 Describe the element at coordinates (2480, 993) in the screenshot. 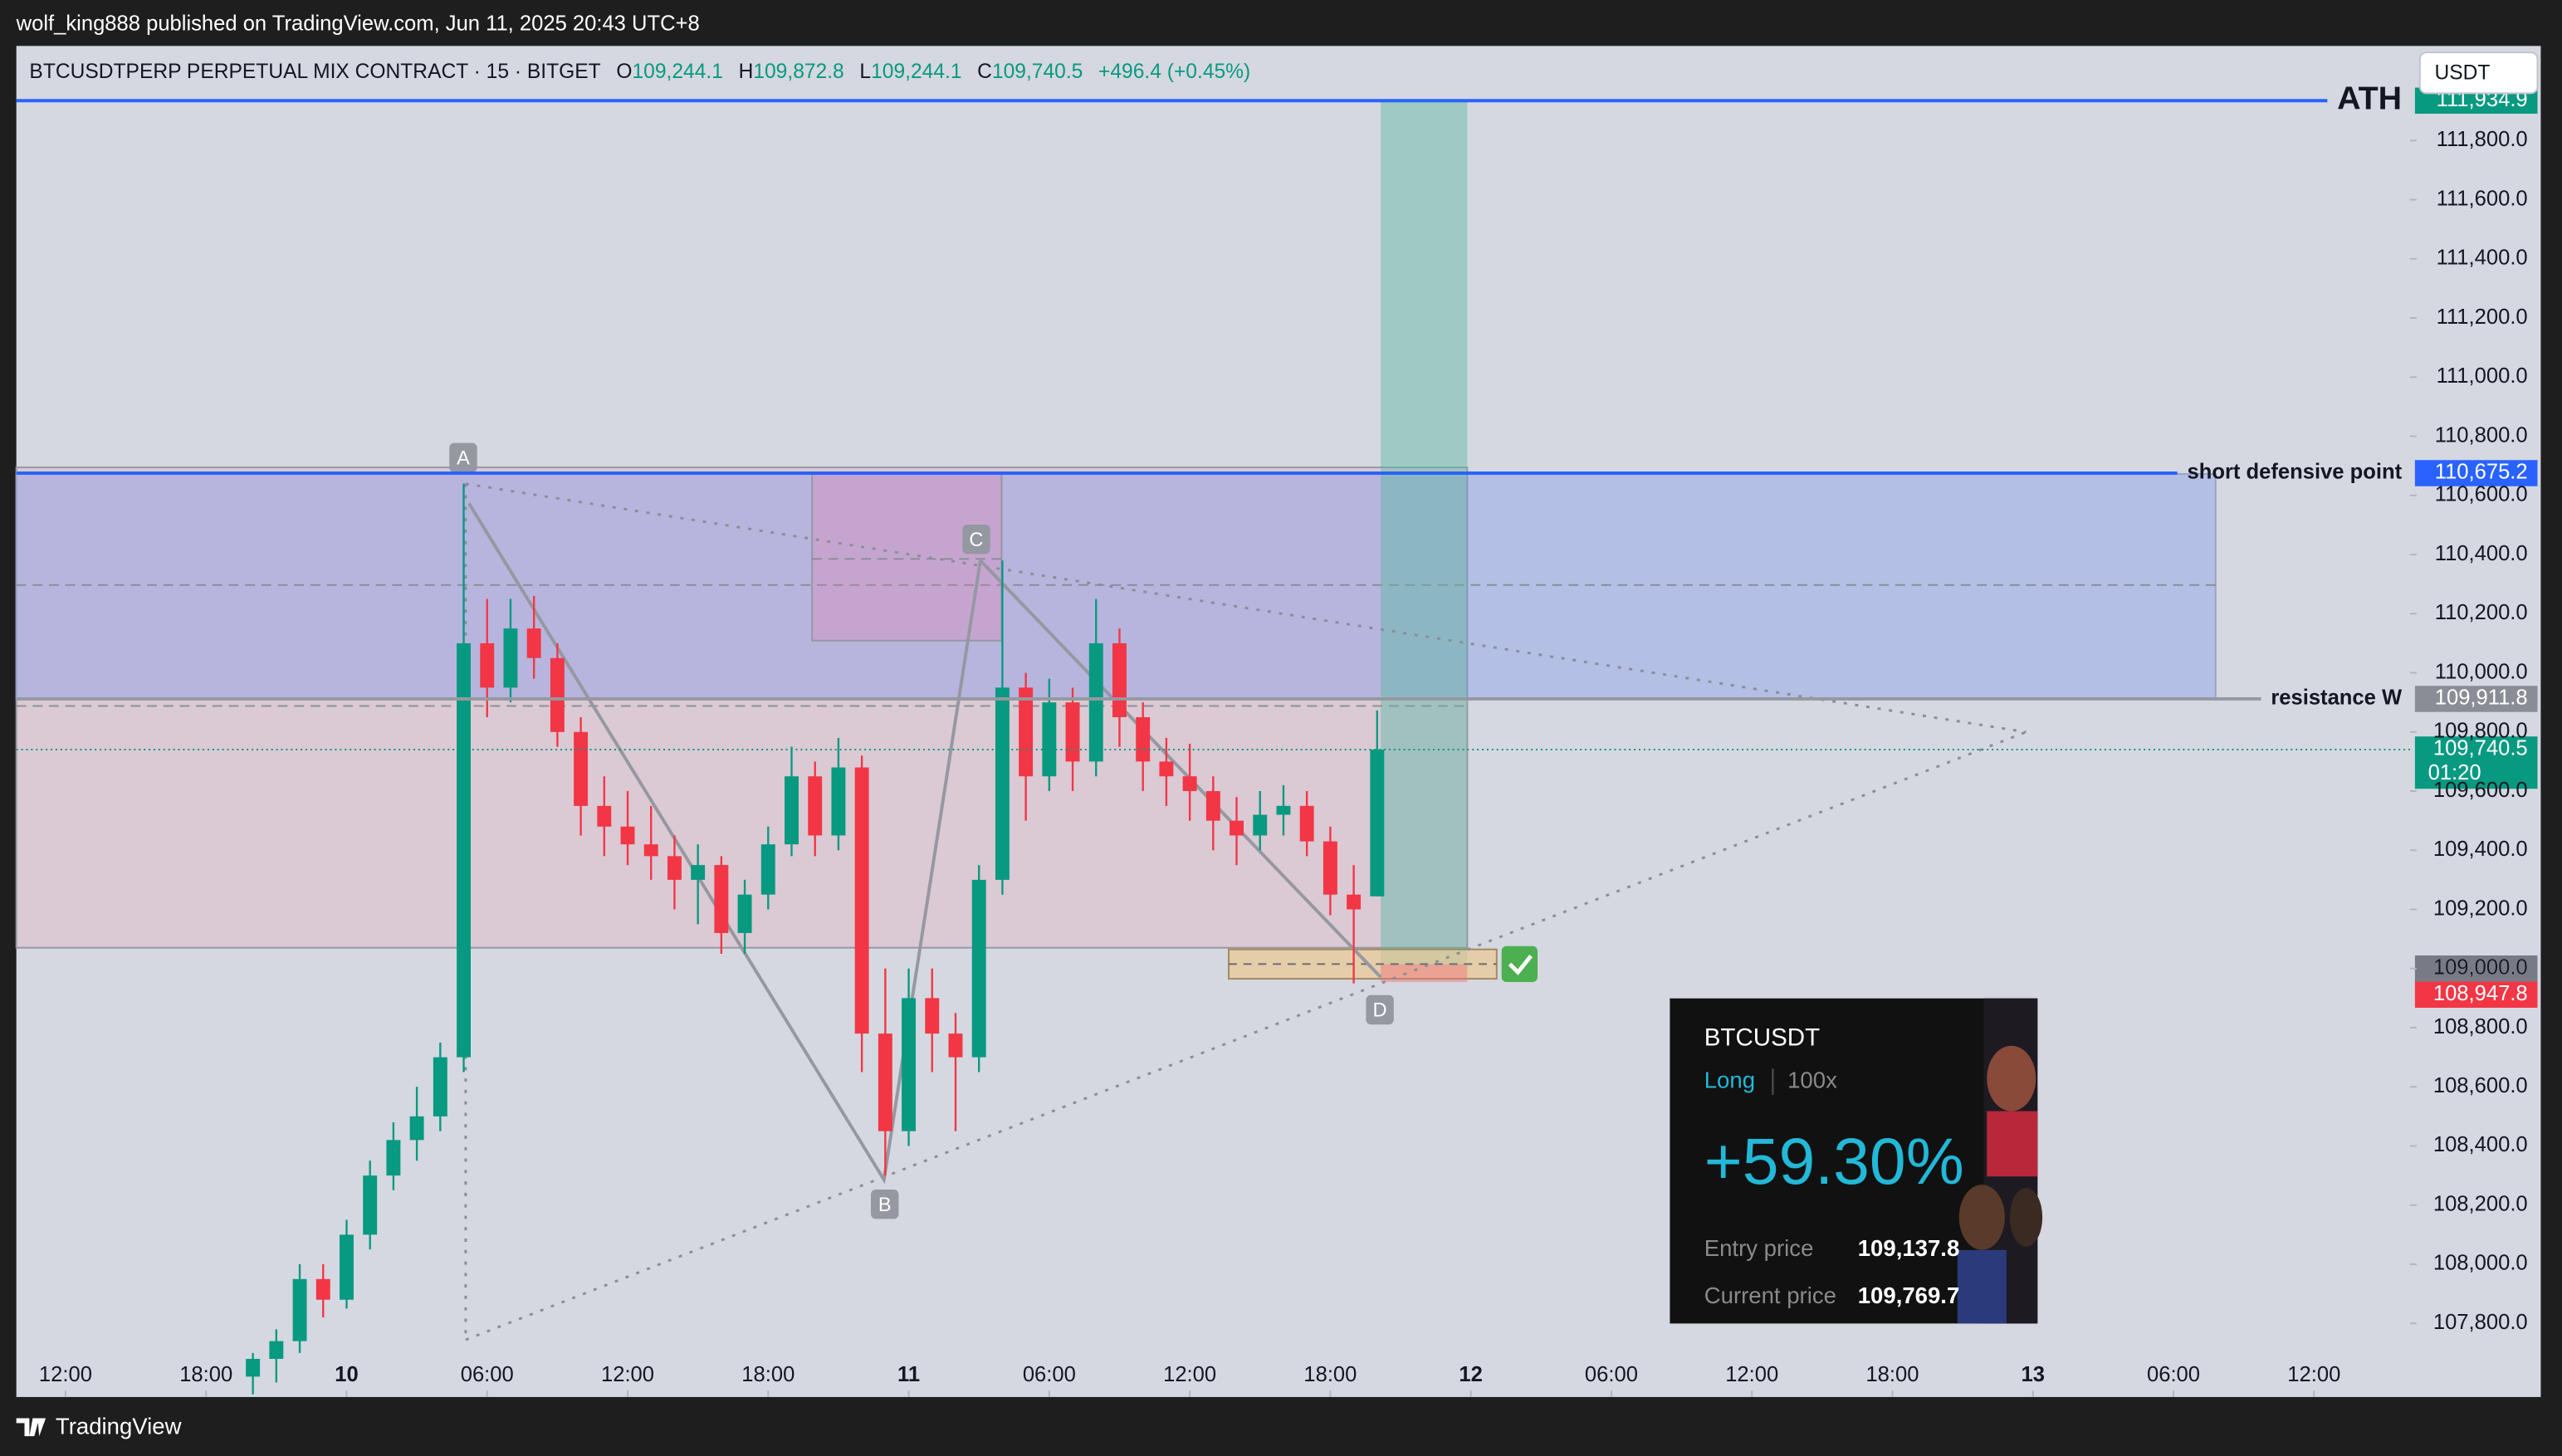

I see `price-label-text: 108,947.8` at that location.